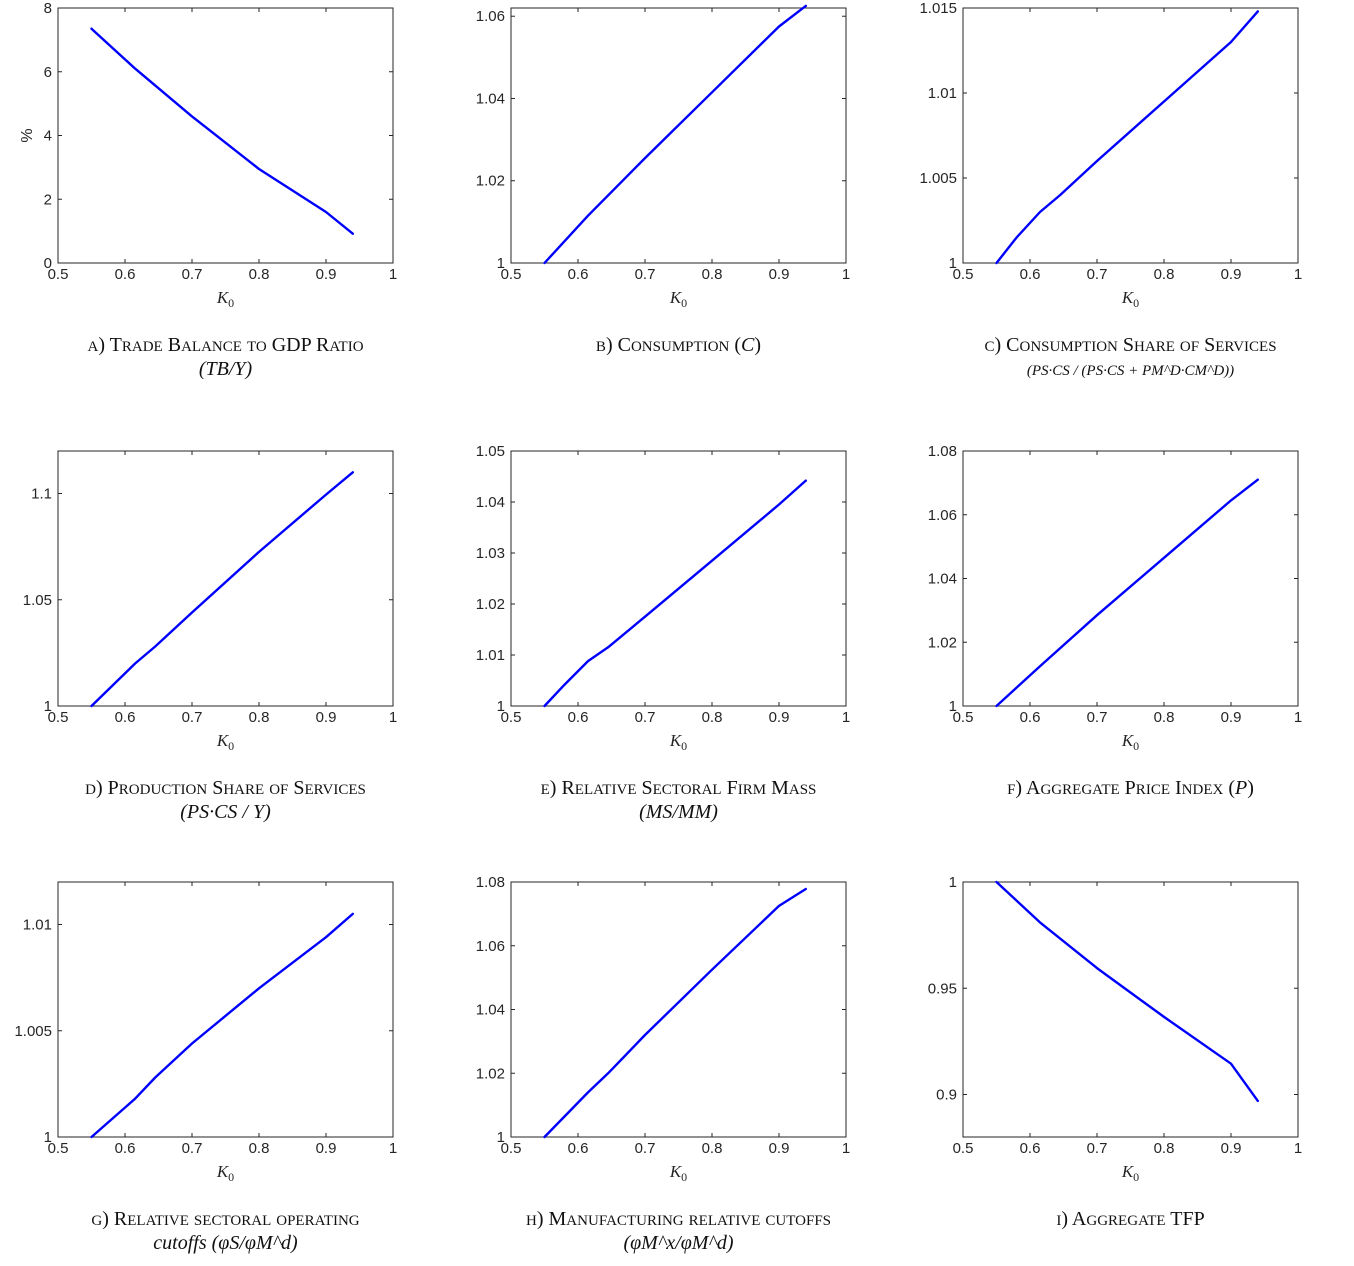 Image resolution: width=1354 pixels, height=1266 pixels. I want to click on caption-d: D) PRODUCTION SHARE OF SERVICES, so click(225, 788).